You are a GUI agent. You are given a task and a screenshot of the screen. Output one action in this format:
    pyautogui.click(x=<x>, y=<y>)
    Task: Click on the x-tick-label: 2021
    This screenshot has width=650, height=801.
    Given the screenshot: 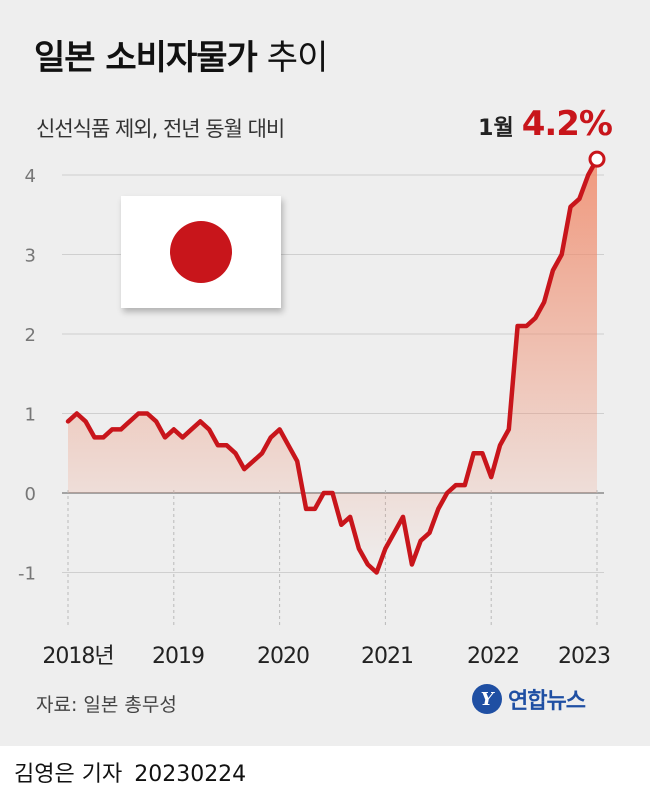 What is the action you would take?
    pyautogui.click(x=387, y=656)
    